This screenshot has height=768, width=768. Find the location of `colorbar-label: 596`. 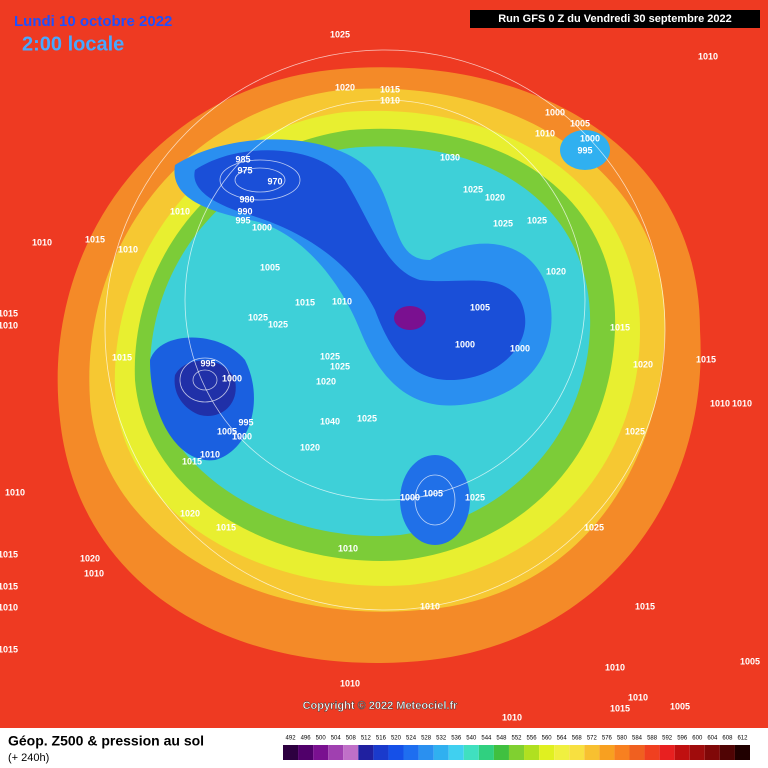

colorbar-label: 596 is located at coordinates (682, 739).